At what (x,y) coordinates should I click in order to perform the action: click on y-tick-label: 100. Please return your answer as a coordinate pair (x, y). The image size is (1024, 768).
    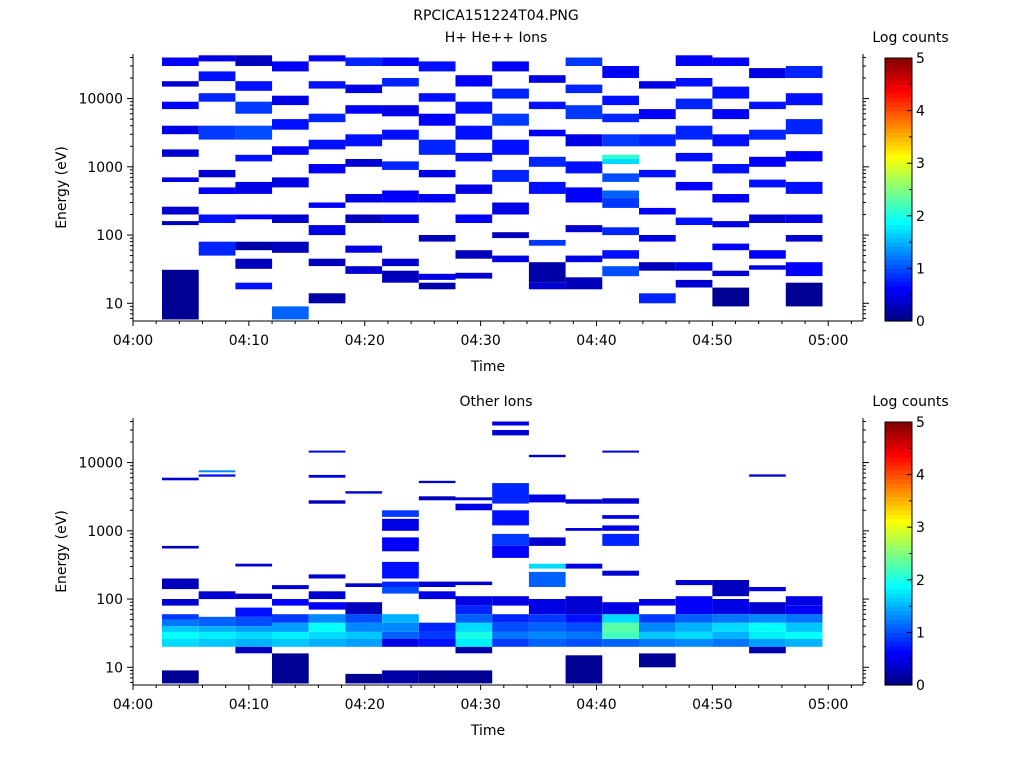
    Looking at the image, I should click on (109, 600).